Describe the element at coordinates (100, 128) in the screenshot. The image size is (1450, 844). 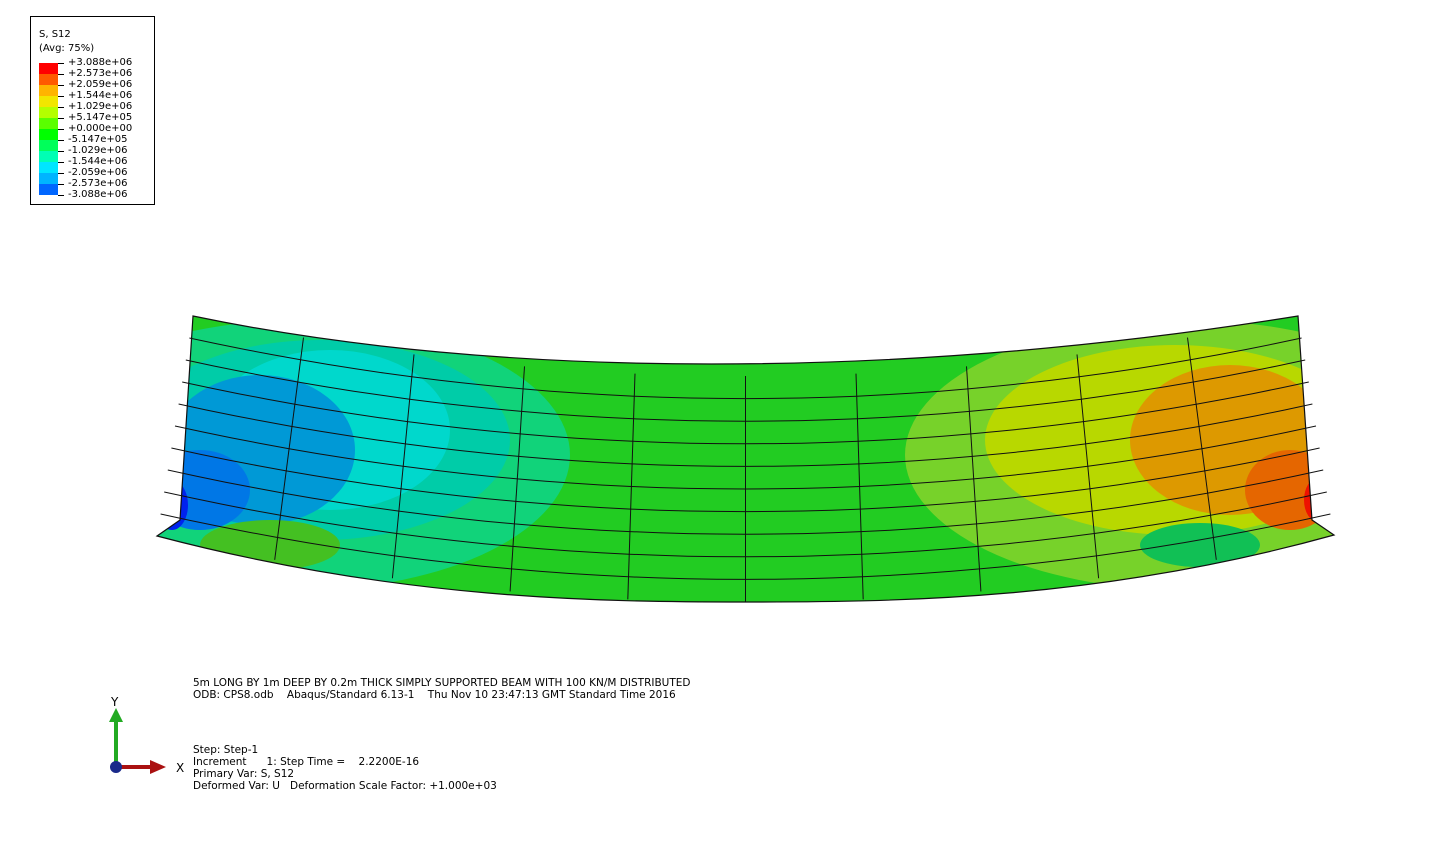
I see `legend-value-label: +0.000e+00` at that location.